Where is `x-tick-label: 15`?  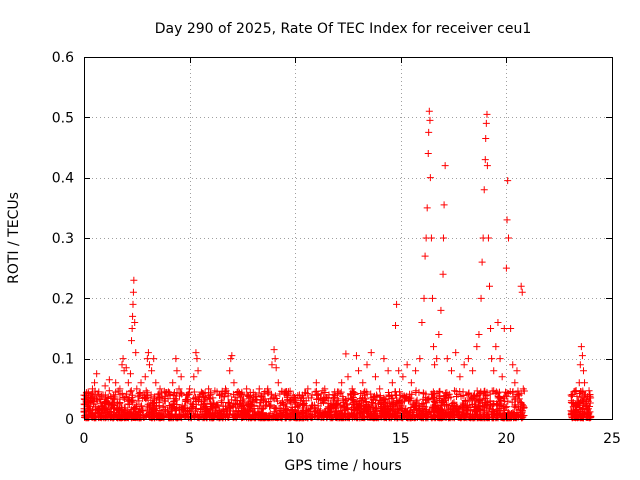 x-tick-label: 15 is located at coordinates (401, 439).